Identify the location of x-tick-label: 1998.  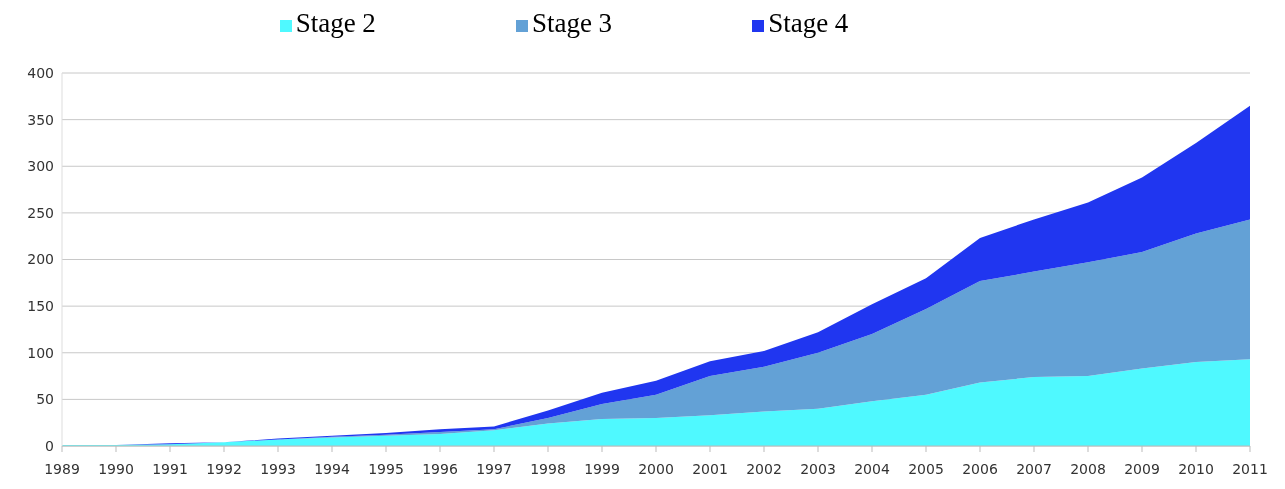
(548, 468).